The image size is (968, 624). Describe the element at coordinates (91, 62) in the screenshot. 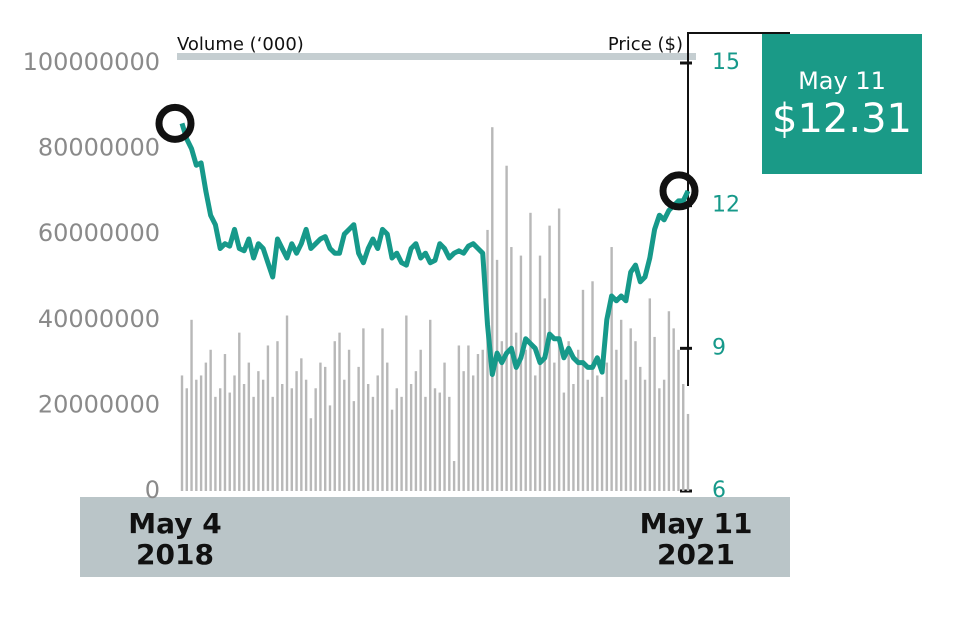

I see `y-tick-label: 100000000` at that location.